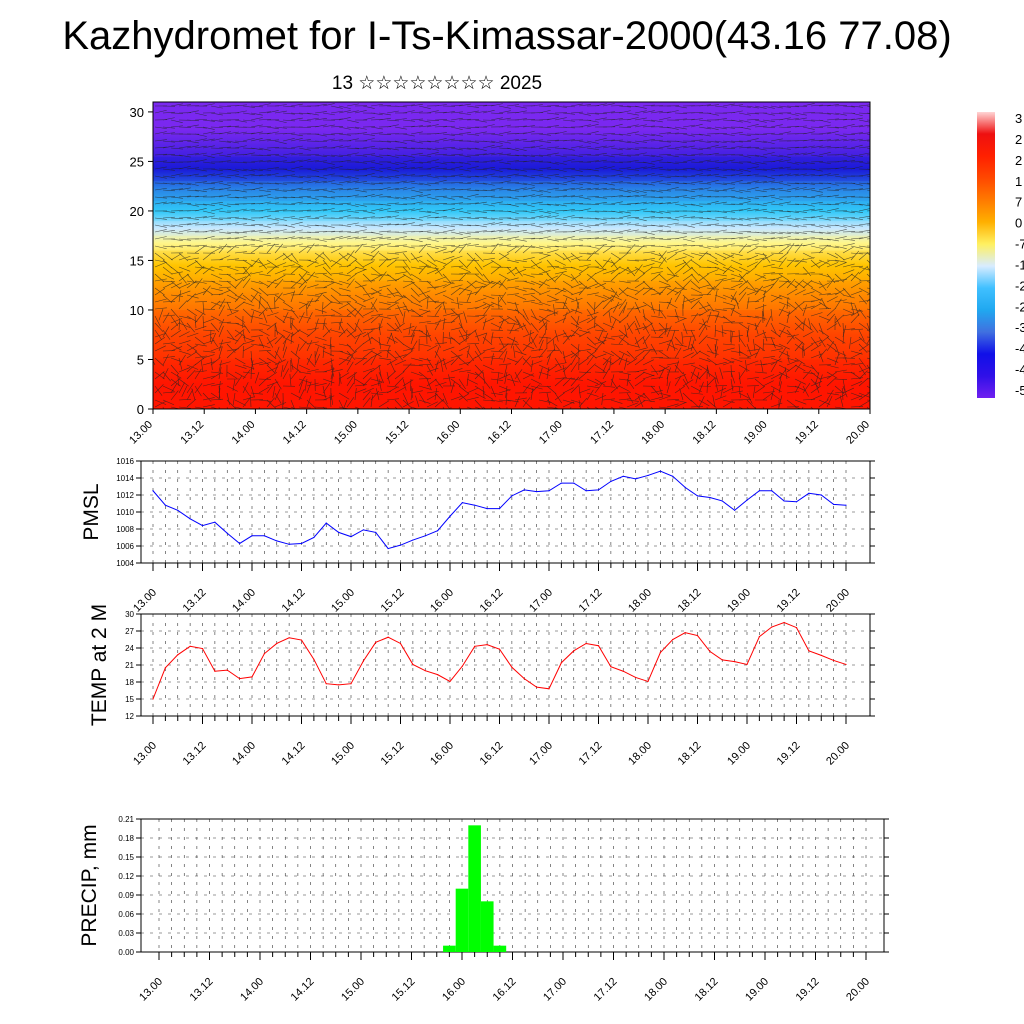  Describe the element at coordinates (1018, 223) in the screenshot. I see `colorbar-label: 0` at that location.